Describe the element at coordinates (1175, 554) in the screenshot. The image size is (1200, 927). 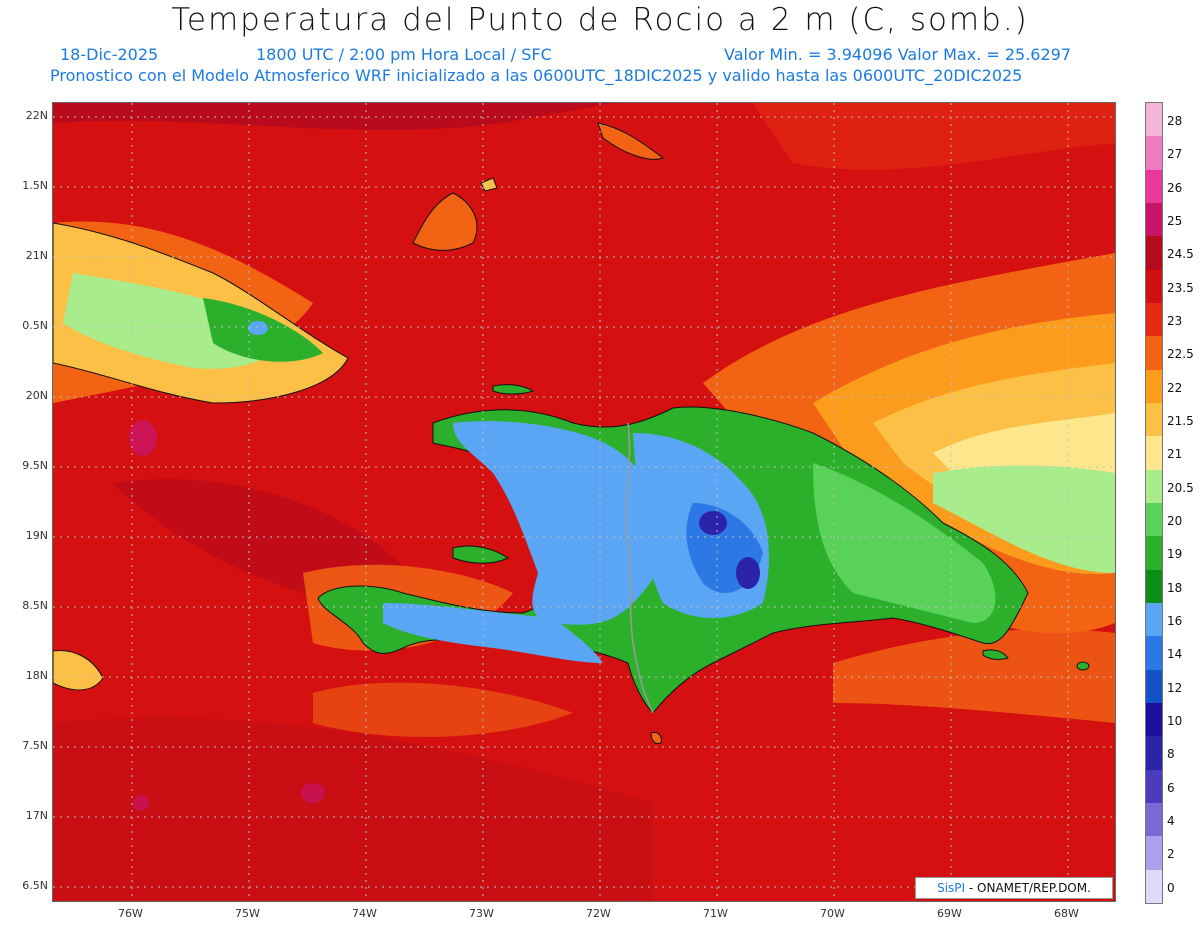
I see `colorbar-label: 19` at that location.